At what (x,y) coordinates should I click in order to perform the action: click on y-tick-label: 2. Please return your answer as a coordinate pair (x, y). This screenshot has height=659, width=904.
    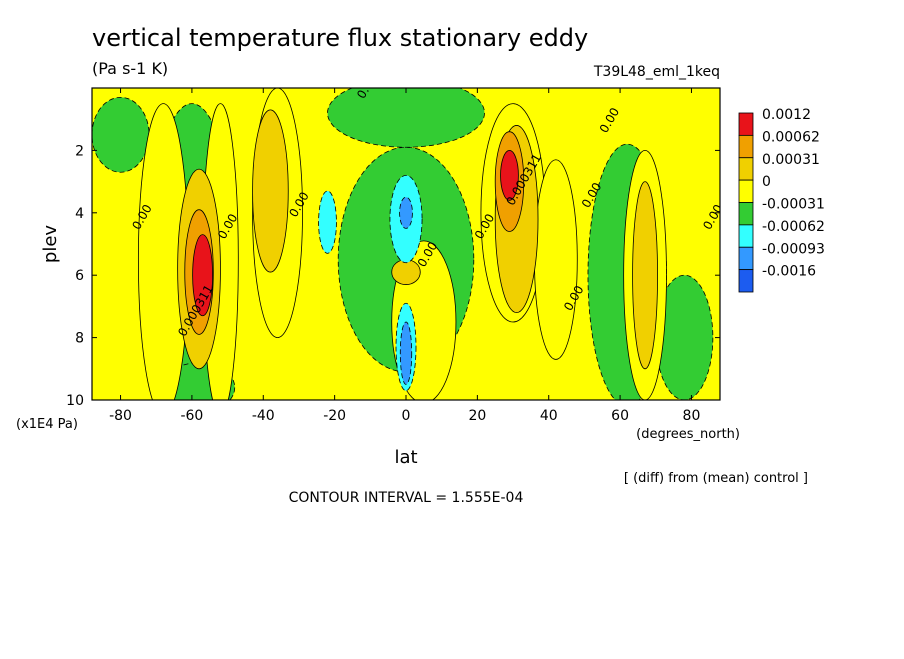
    Looking at the image, I should click on (79, 151).